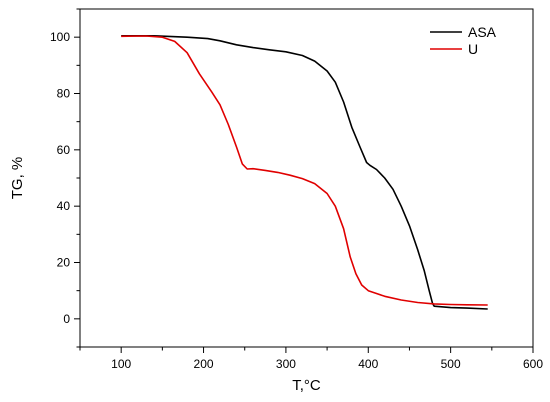  I want to click on x-tick-label: 600, so click(533, 364).